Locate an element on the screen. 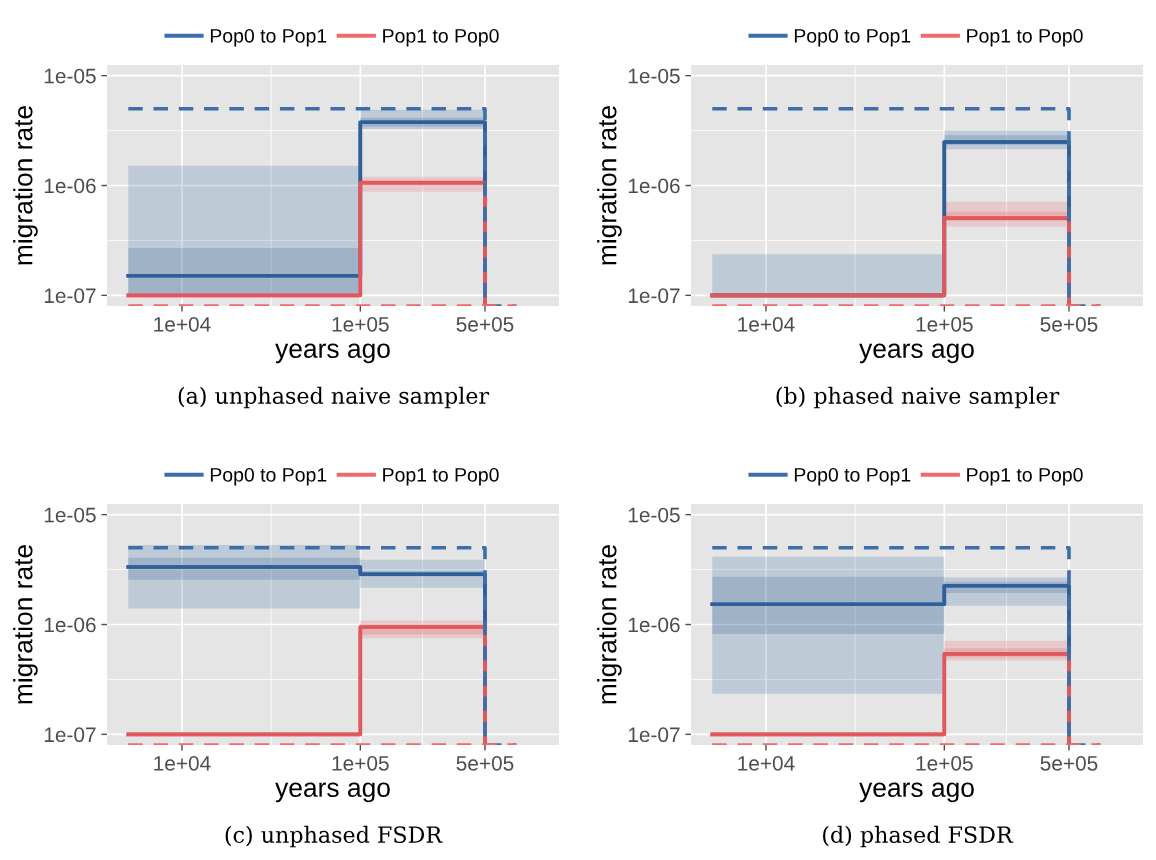  text: (b) phased naive sampler is located at coordinates (918, 397).